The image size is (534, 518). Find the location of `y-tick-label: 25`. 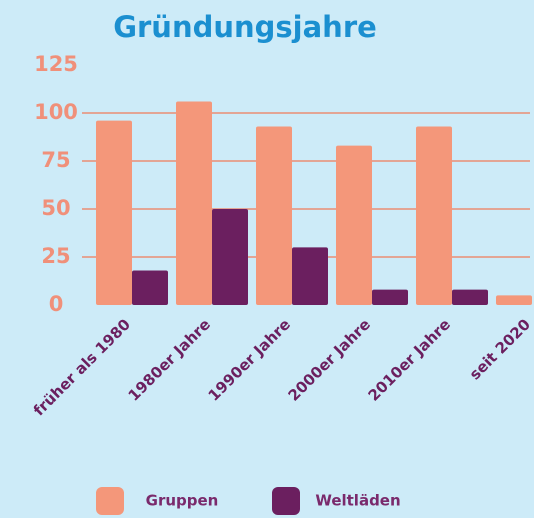

y-tick-label: 25 is located at coordinates (55, 256).